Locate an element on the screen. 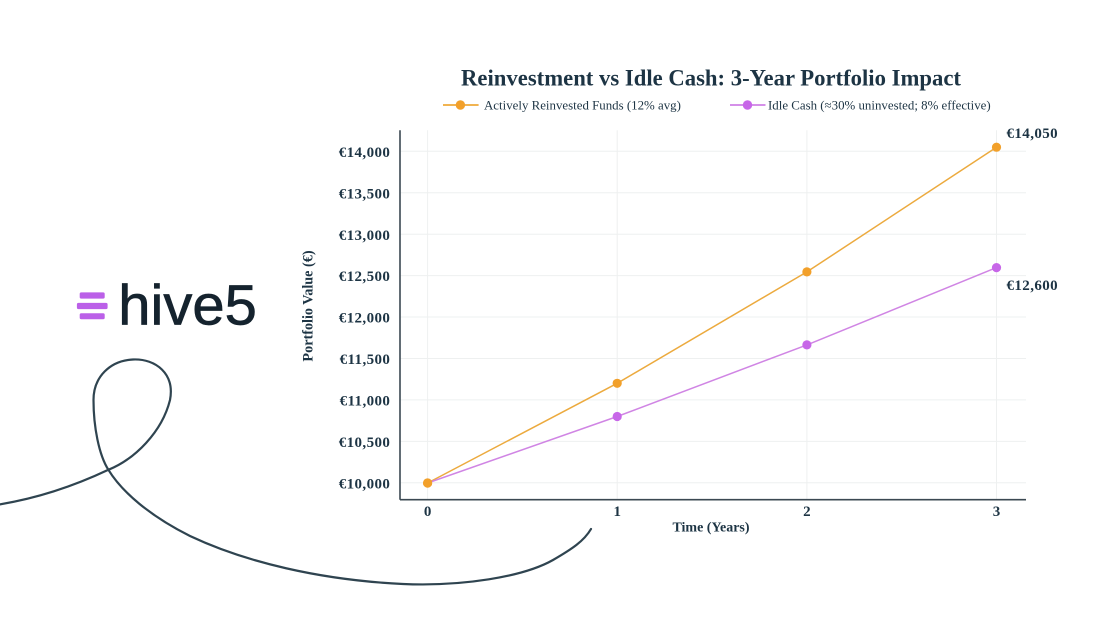 Image resolution: width=1100 pixels, height=619 pixels. svg-text: hive5 is located at coordinates (187, 306).